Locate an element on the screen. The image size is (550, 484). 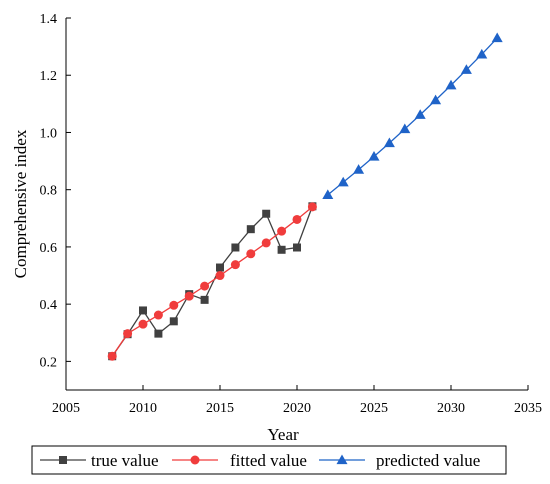
series-predicted-value is located at coordinates (412, 115).